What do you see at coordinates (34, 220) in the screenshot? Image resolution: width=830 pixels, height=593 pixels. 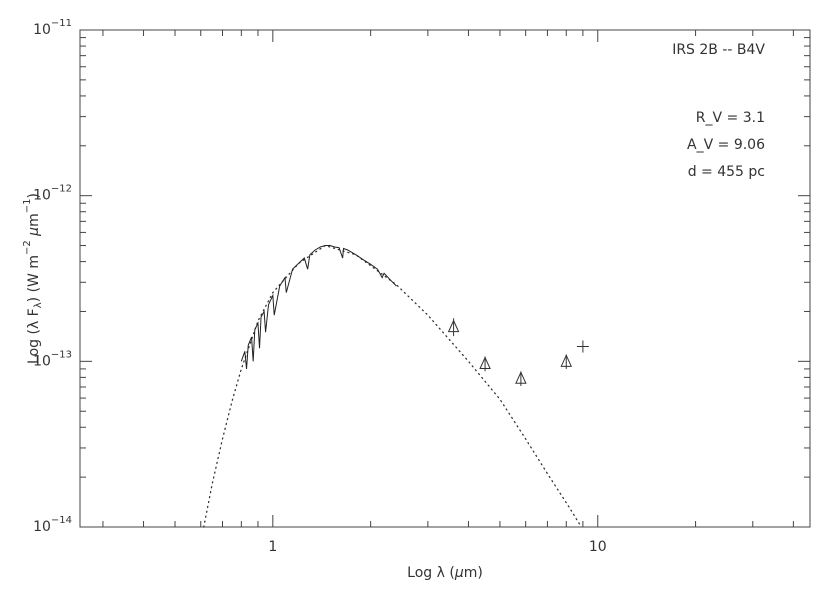 I see `label-part: m` at bounding box center [34, 220].